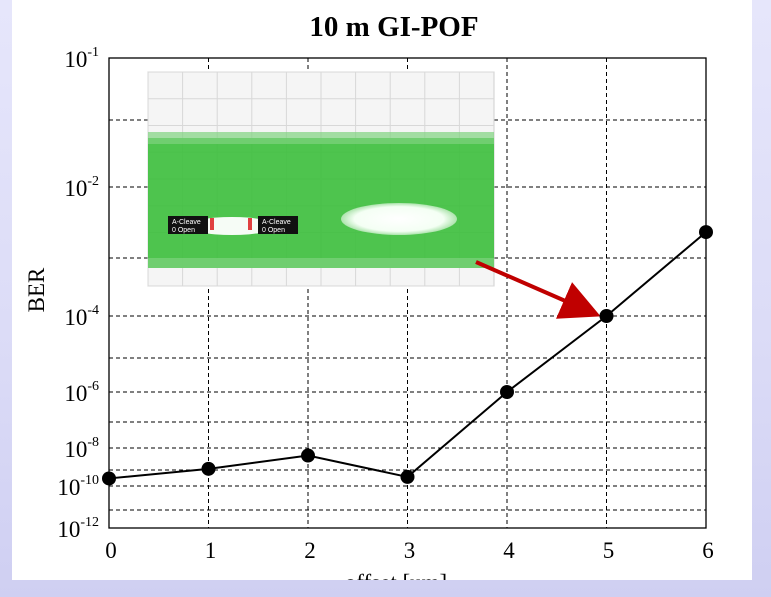 Image resolution: width=771 pixels, height=597 pixels. What do you see at coordinates (81, 187) in the screenshot?
I see `y-tick-label: 10⁻²` at bounding box center [81, 187].